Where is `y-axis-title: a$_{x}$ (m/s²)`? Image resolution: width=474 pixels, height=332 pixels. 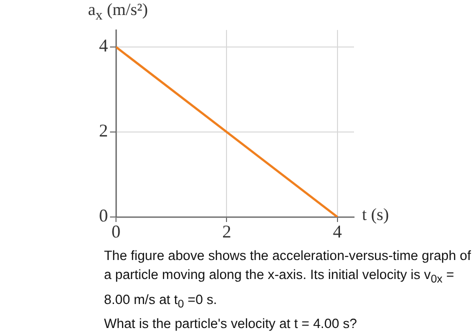 y-axis-title: a$_{x}$ (m/s²) is located at coordinates (118, 12).